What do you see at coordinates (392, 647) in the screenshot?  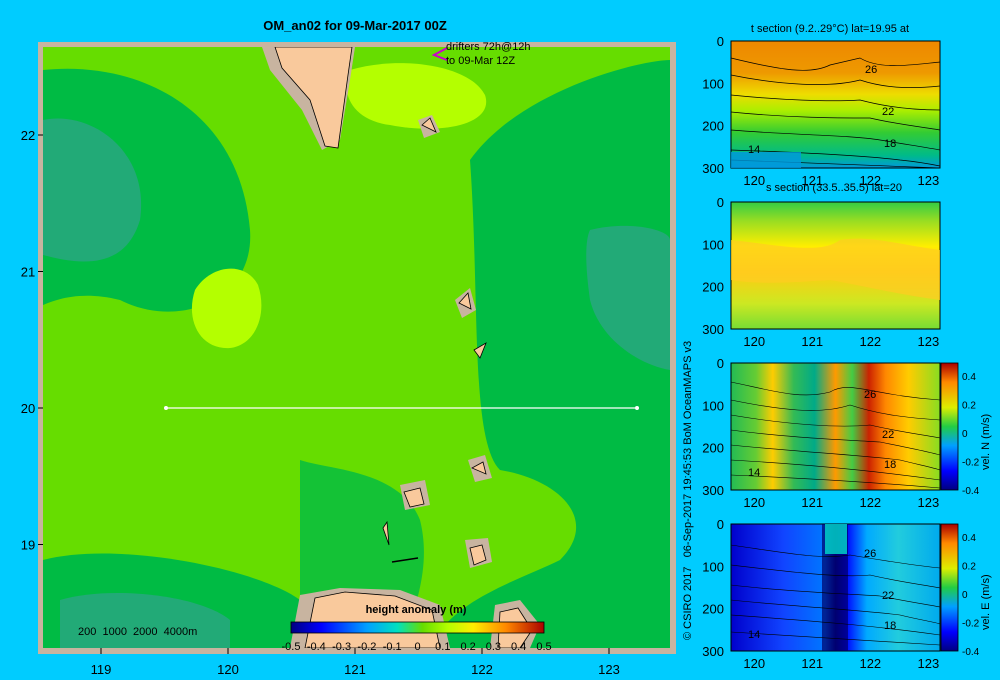 I see `colorbar-tick-label: -0.1` at bounding box center [392, 647].